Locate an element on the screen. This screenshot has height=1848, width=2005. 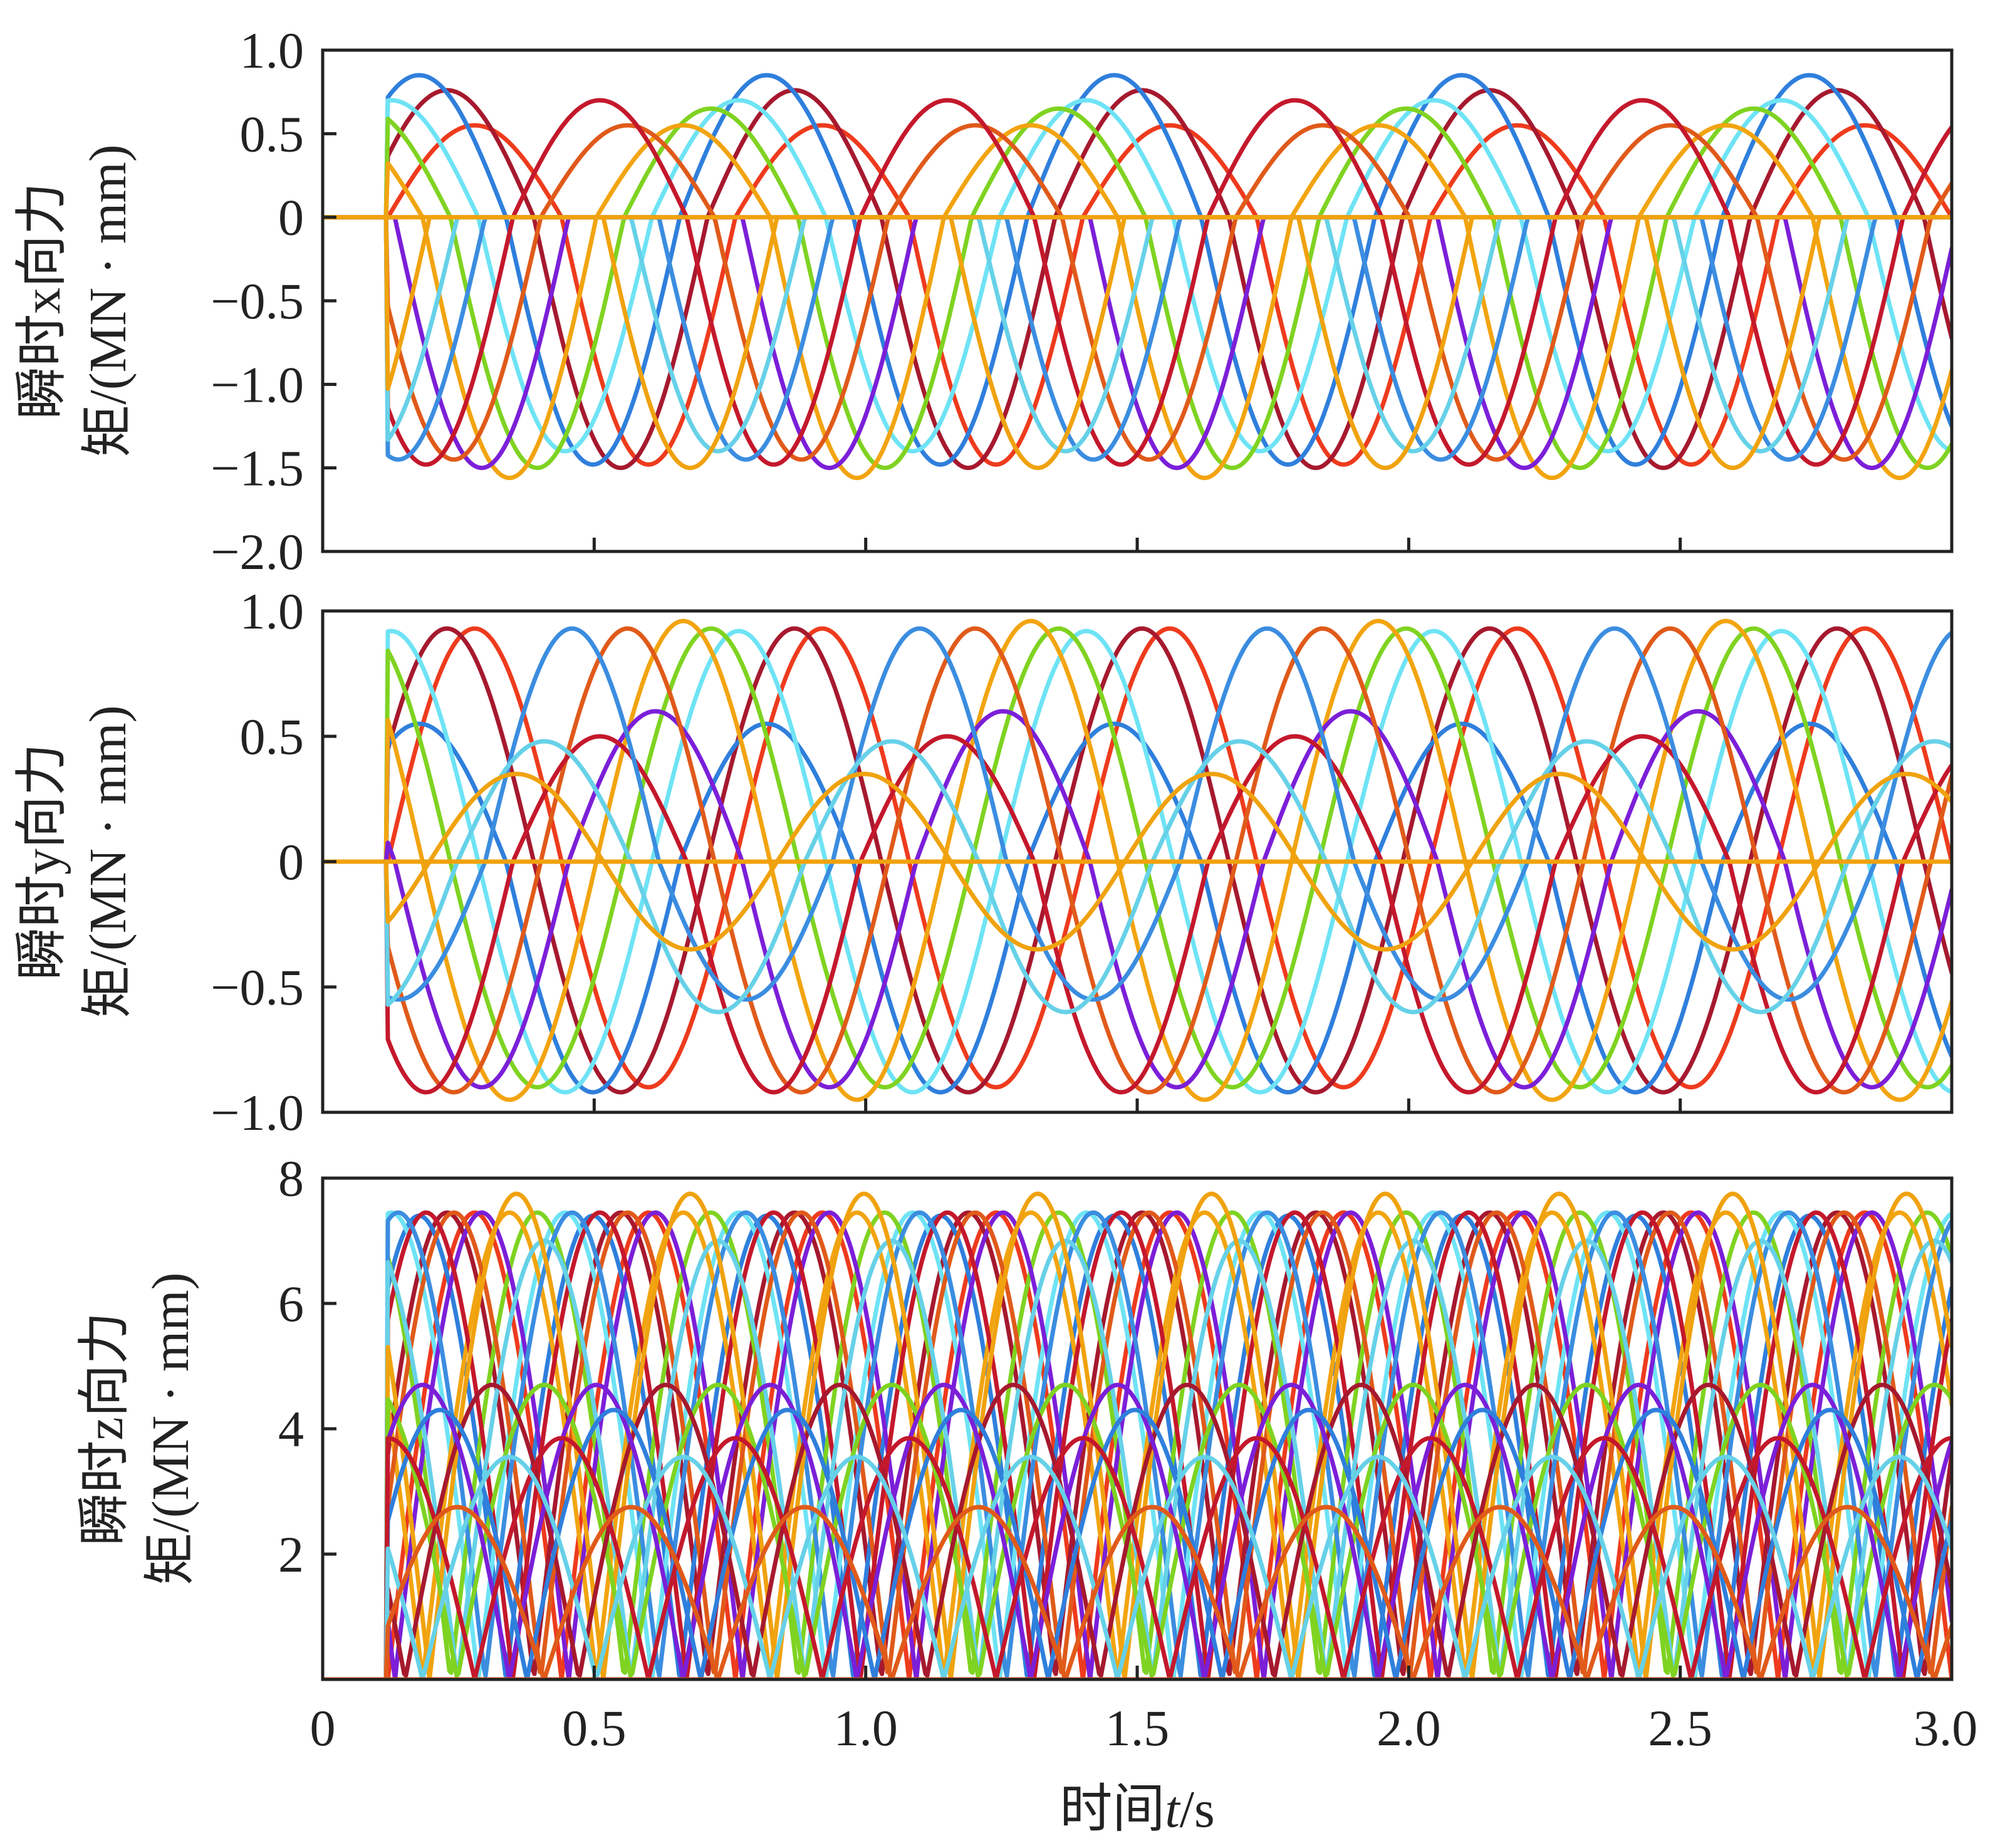
y-tick-label-z-1: 6 is located at coordinates (291, 1303).